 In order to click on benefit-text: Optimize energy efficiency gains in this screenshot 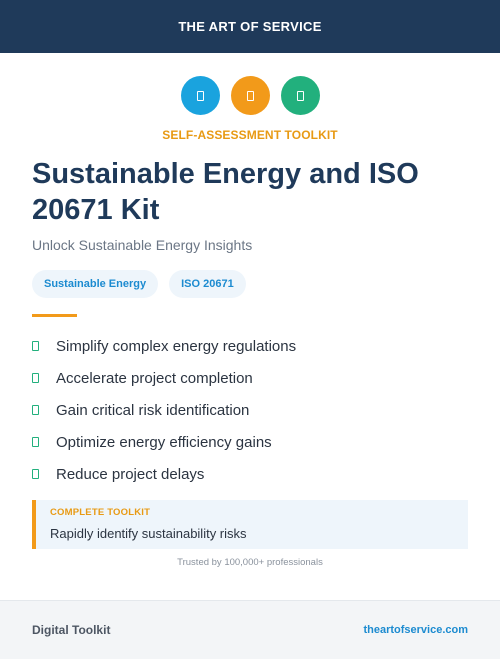, I will do `click(164, 442)`.